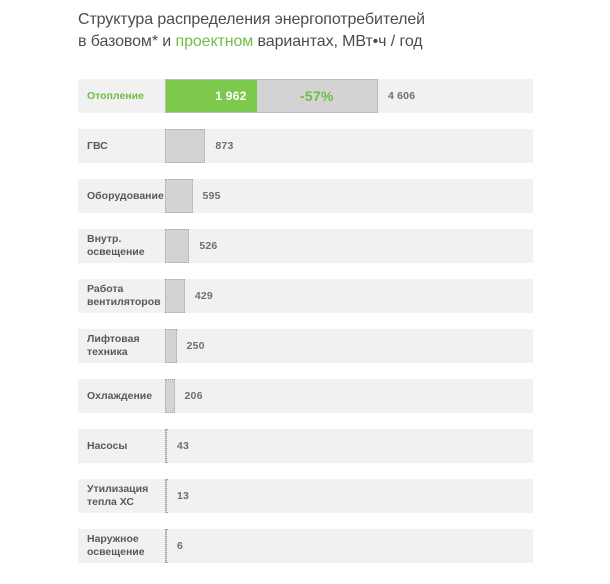  What do you see at coordinates (118, 495) in the screenshot?
I see `row-label: Утилизация тепла ХС` at bounding box center [118, 495].